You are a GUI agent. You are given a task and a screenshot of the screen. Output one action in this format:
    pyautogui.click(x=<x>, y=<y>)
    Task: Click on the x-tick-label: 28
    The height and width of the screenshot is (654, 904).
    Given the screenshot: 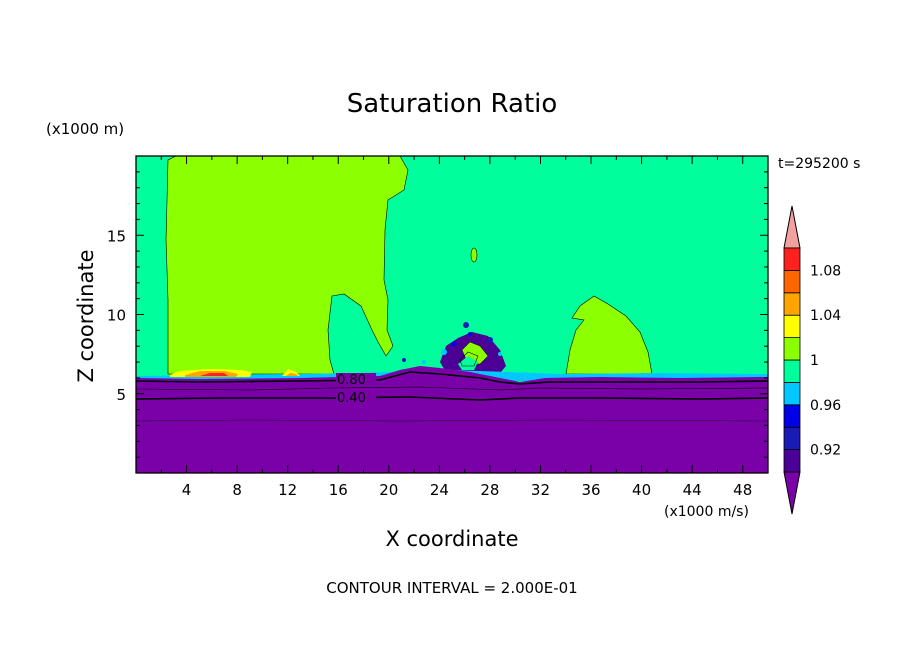 What is the action you would take?
    pyautogui.click(x=489, y=490)
    